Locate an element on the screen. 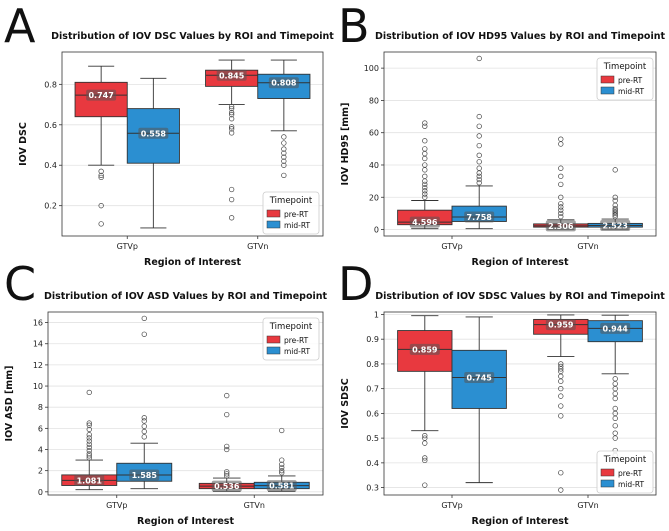 This screenshot has height=531, width=669. median-label: 0.845 is located at coordinates (232, 75).